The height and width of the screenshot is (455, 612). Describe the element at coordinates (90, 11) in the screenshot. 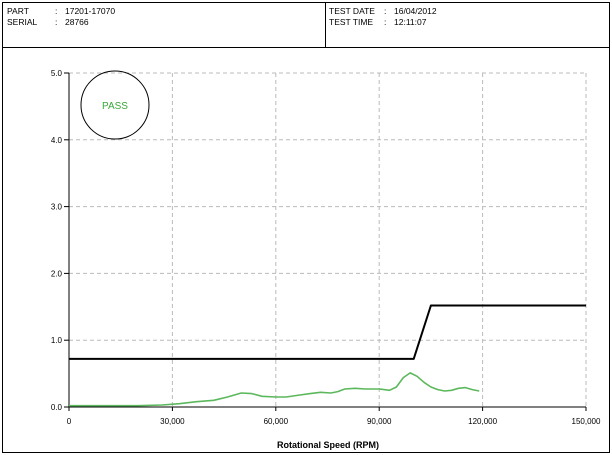

I see `part-value: 17201-17070` at that location.